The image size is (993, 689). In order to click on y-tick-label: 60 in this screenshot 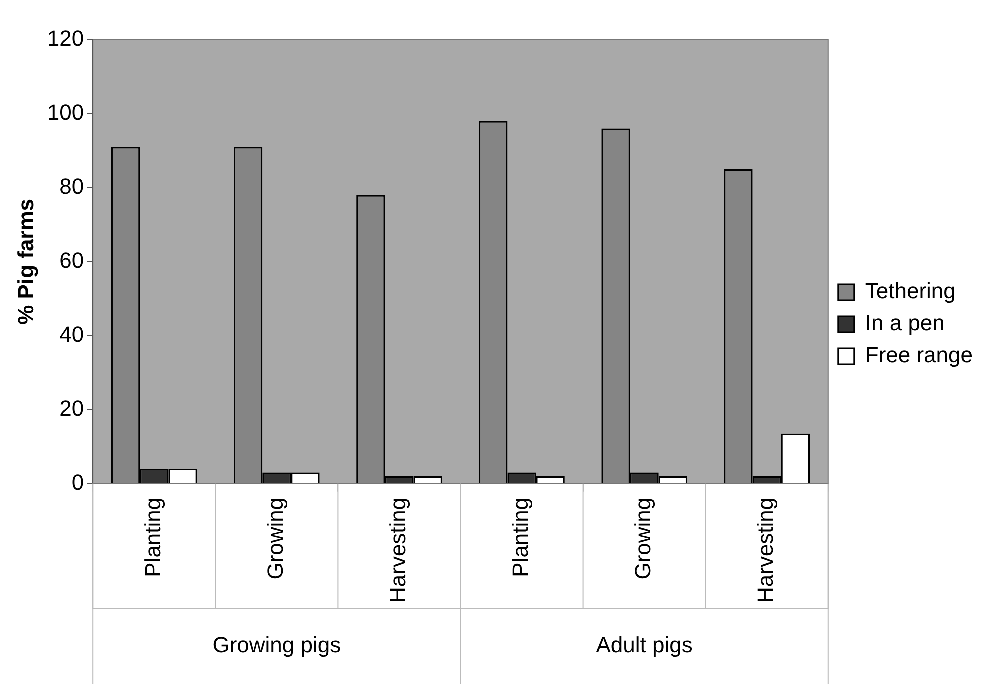, I will do `click(72, 260)`.